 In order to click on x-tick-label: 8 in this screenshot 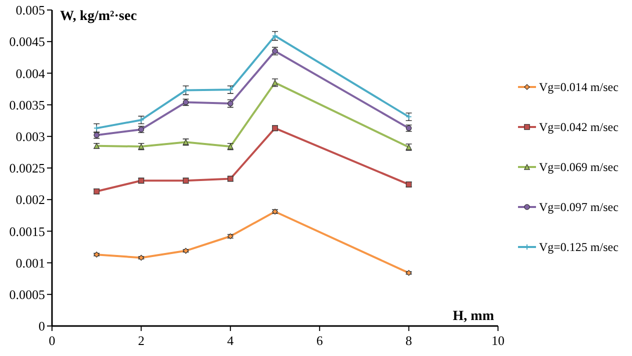, I will do `click(409, 340)`.